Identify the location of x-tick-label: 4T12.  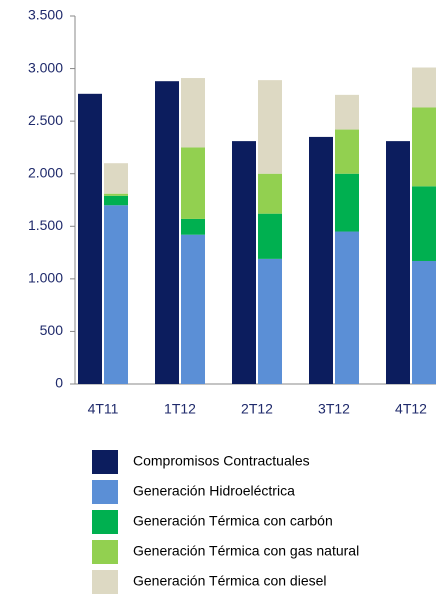
(411, 409).